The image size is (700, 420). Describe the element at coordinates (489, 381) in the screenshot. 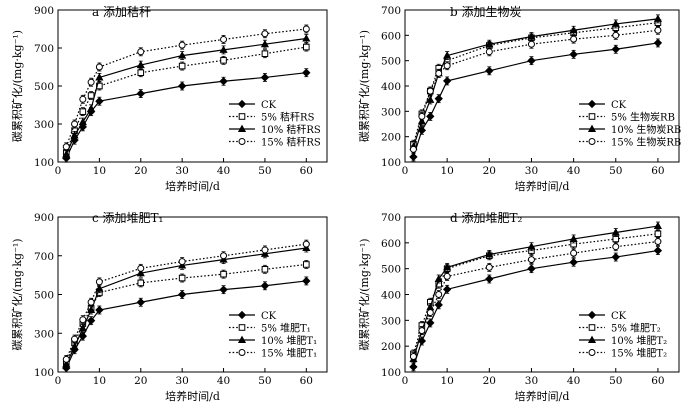

I see `x-tick-label: 20` at that location.